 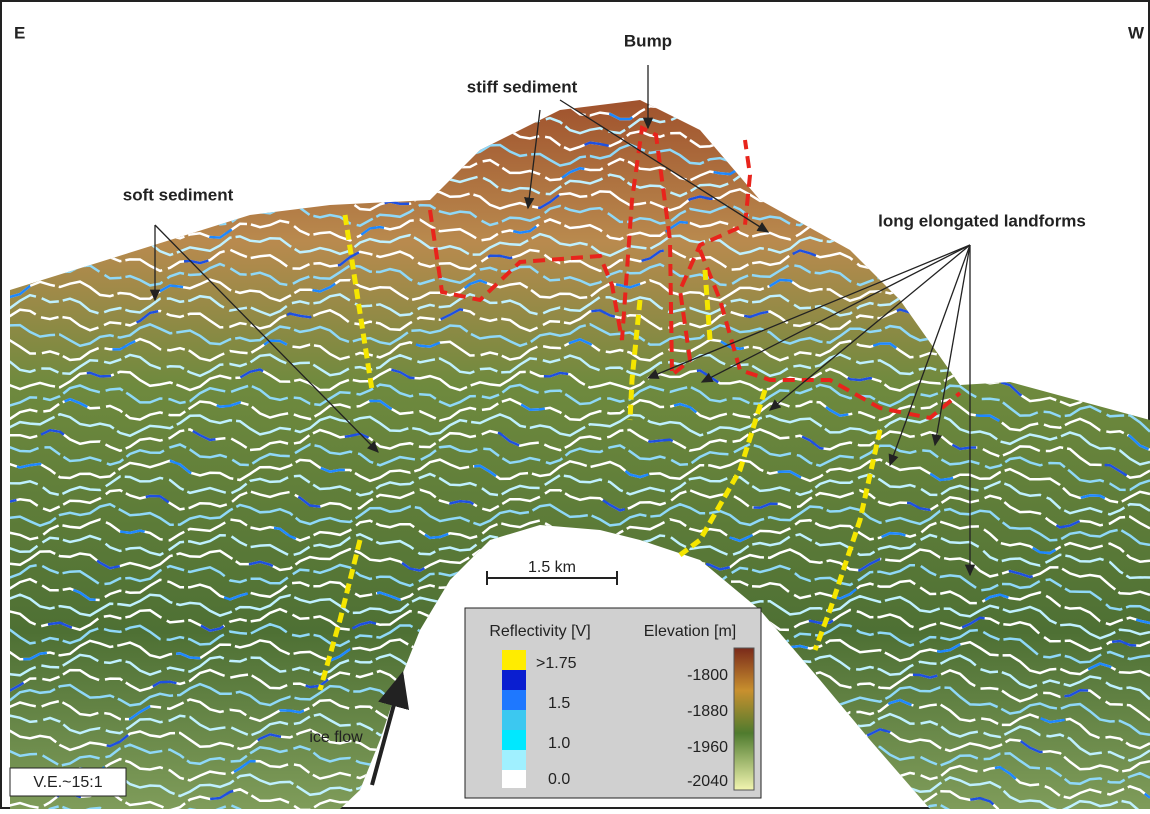 I want to click on elevation-label: -2040, so click(x=707, y=781).